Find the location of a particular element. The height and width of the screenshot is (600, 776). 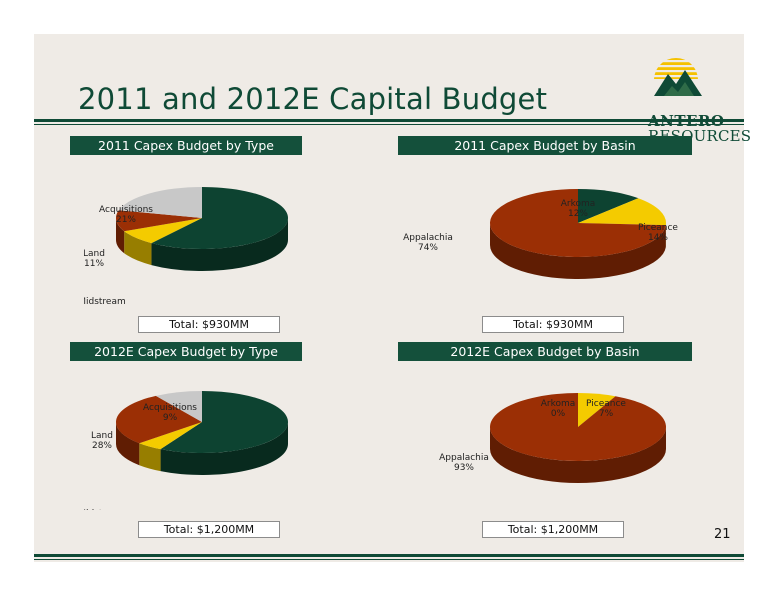

slice-value-arkoma: 0% is located at coordinates (558, 414).